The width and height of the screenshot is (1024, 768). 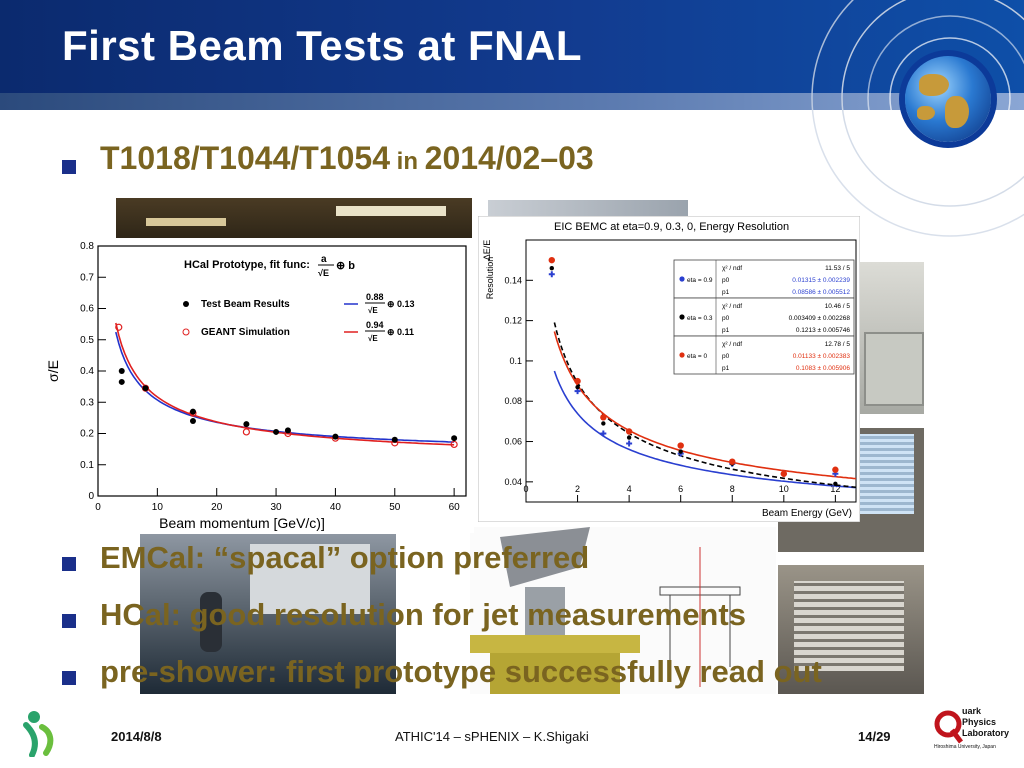 I want to click on photo-lab-ceiling, so click(x=588, y=210).